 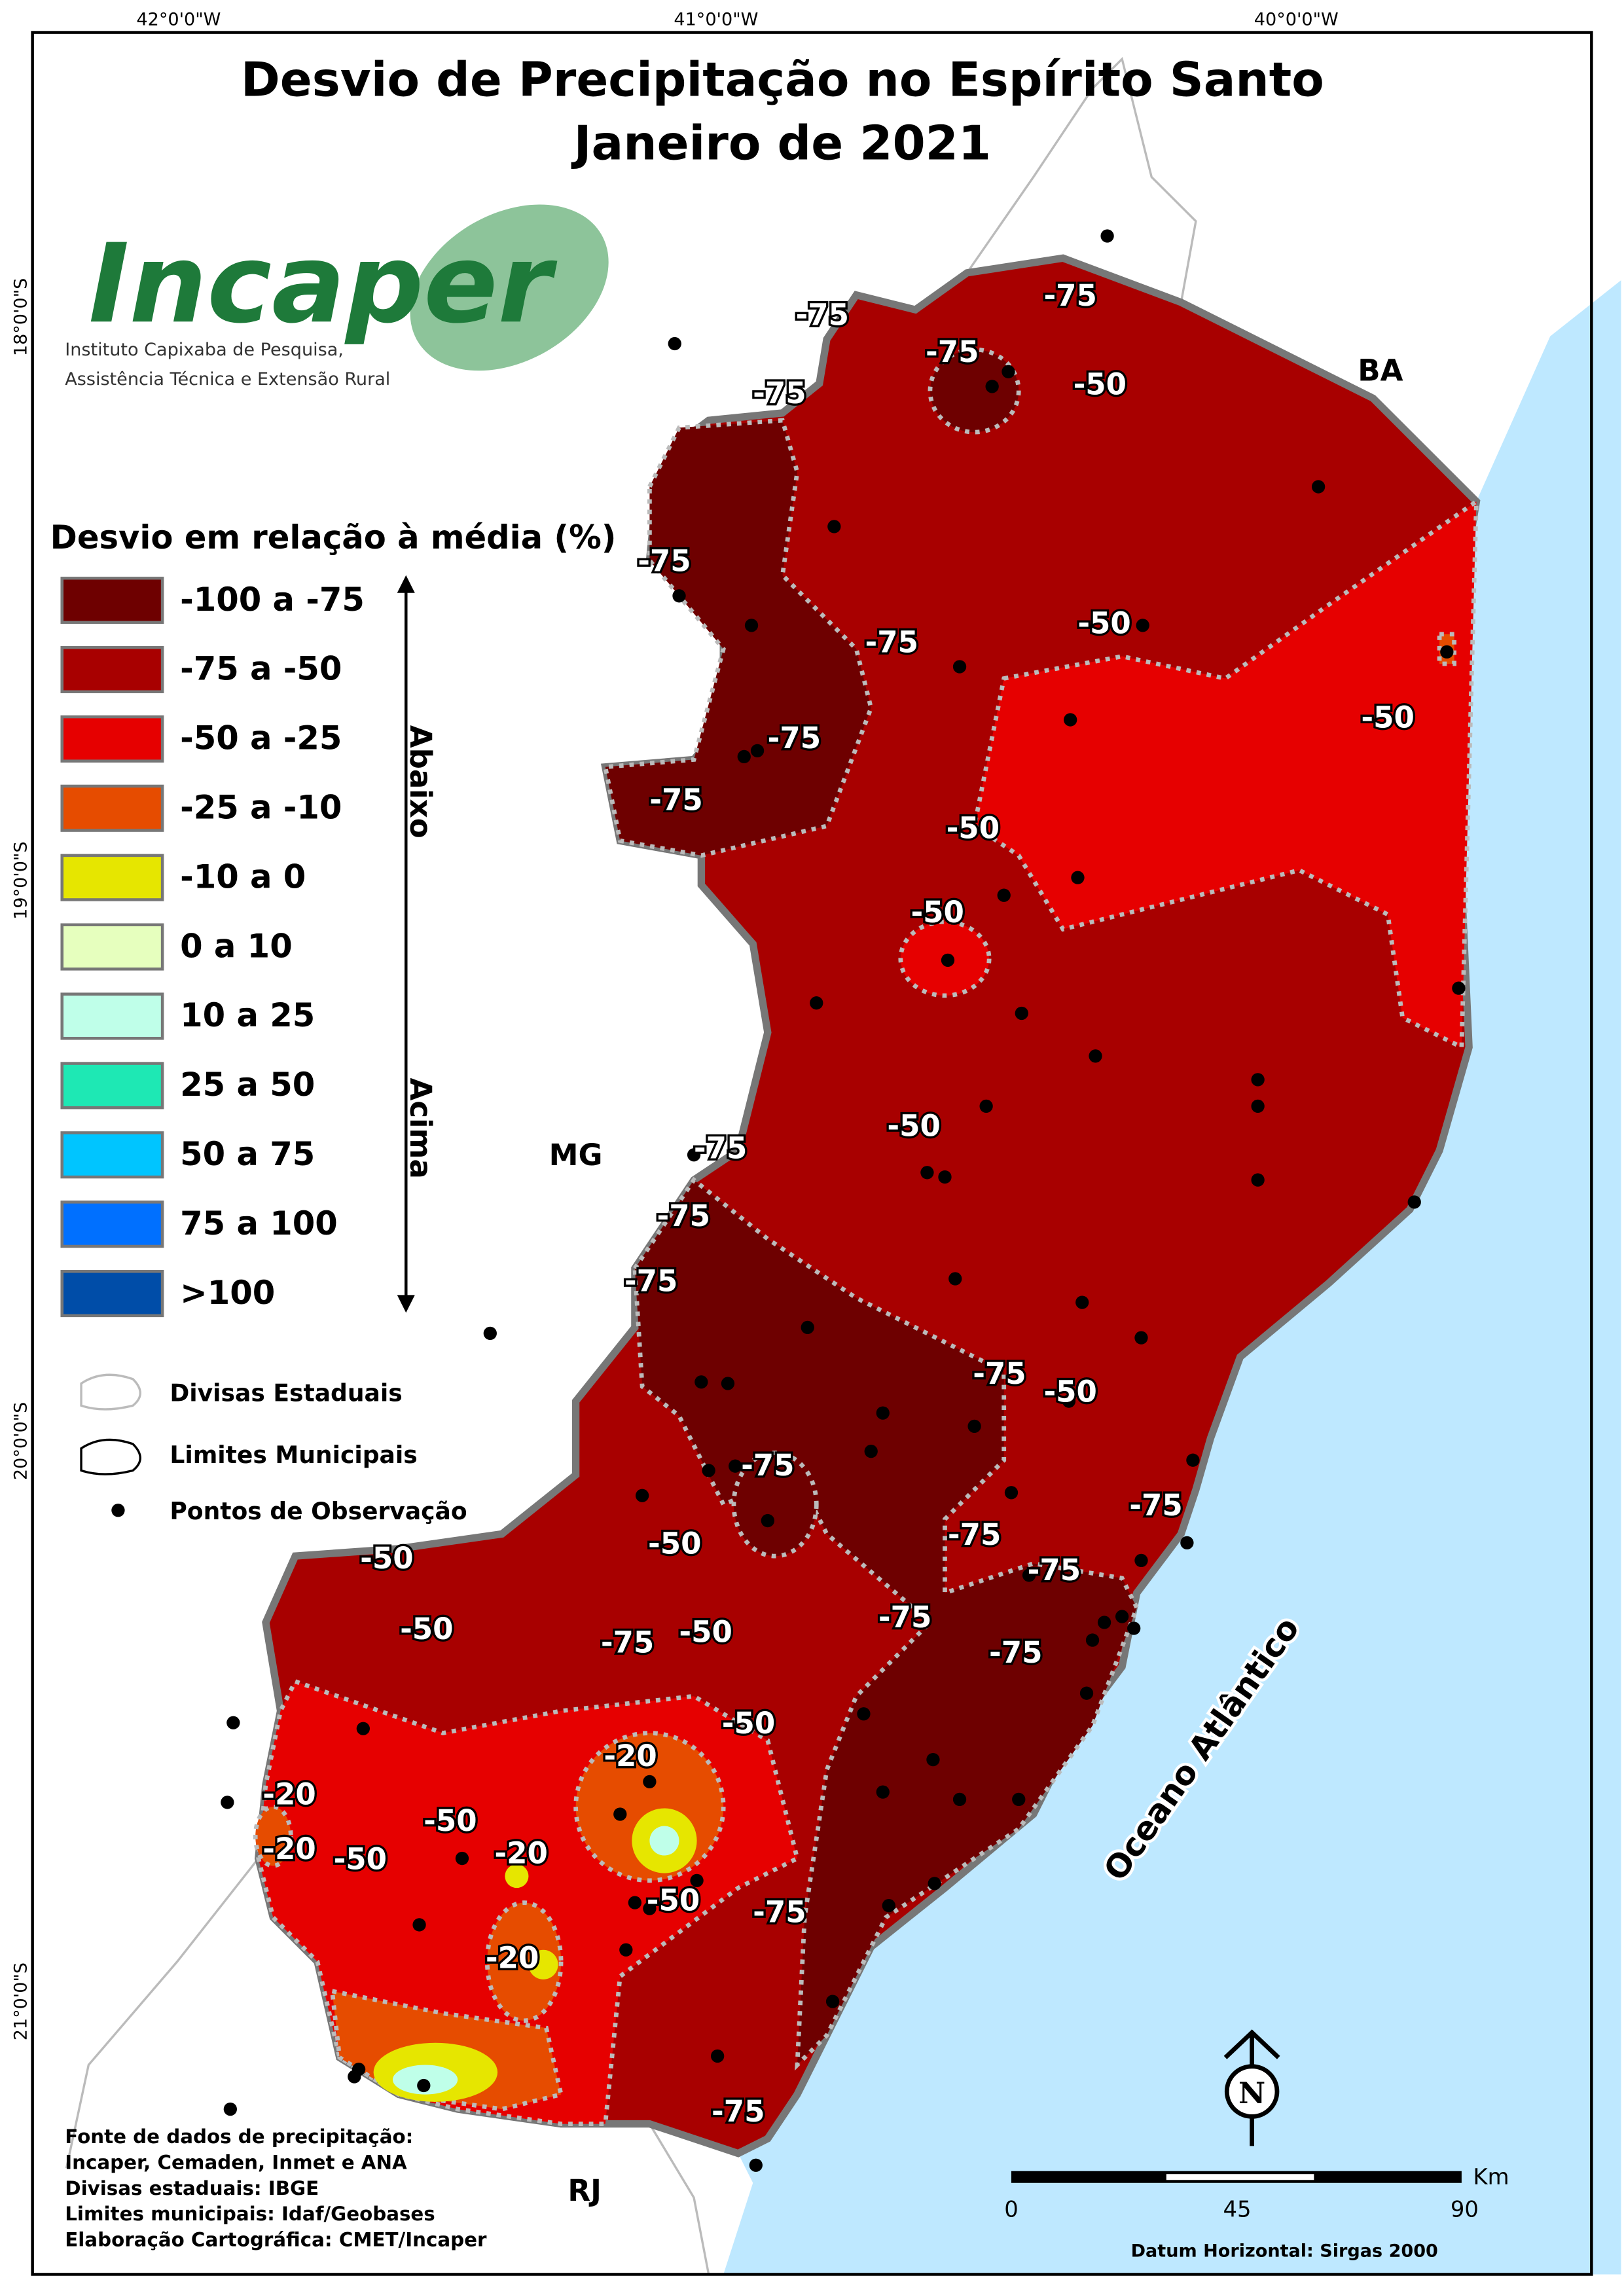 What do you see at coordinates (276, 2240) in the screenshot?
I see `source-line: Elaboração Cartográfica: CMET/Incaper` at bounding box center [276, 2240].